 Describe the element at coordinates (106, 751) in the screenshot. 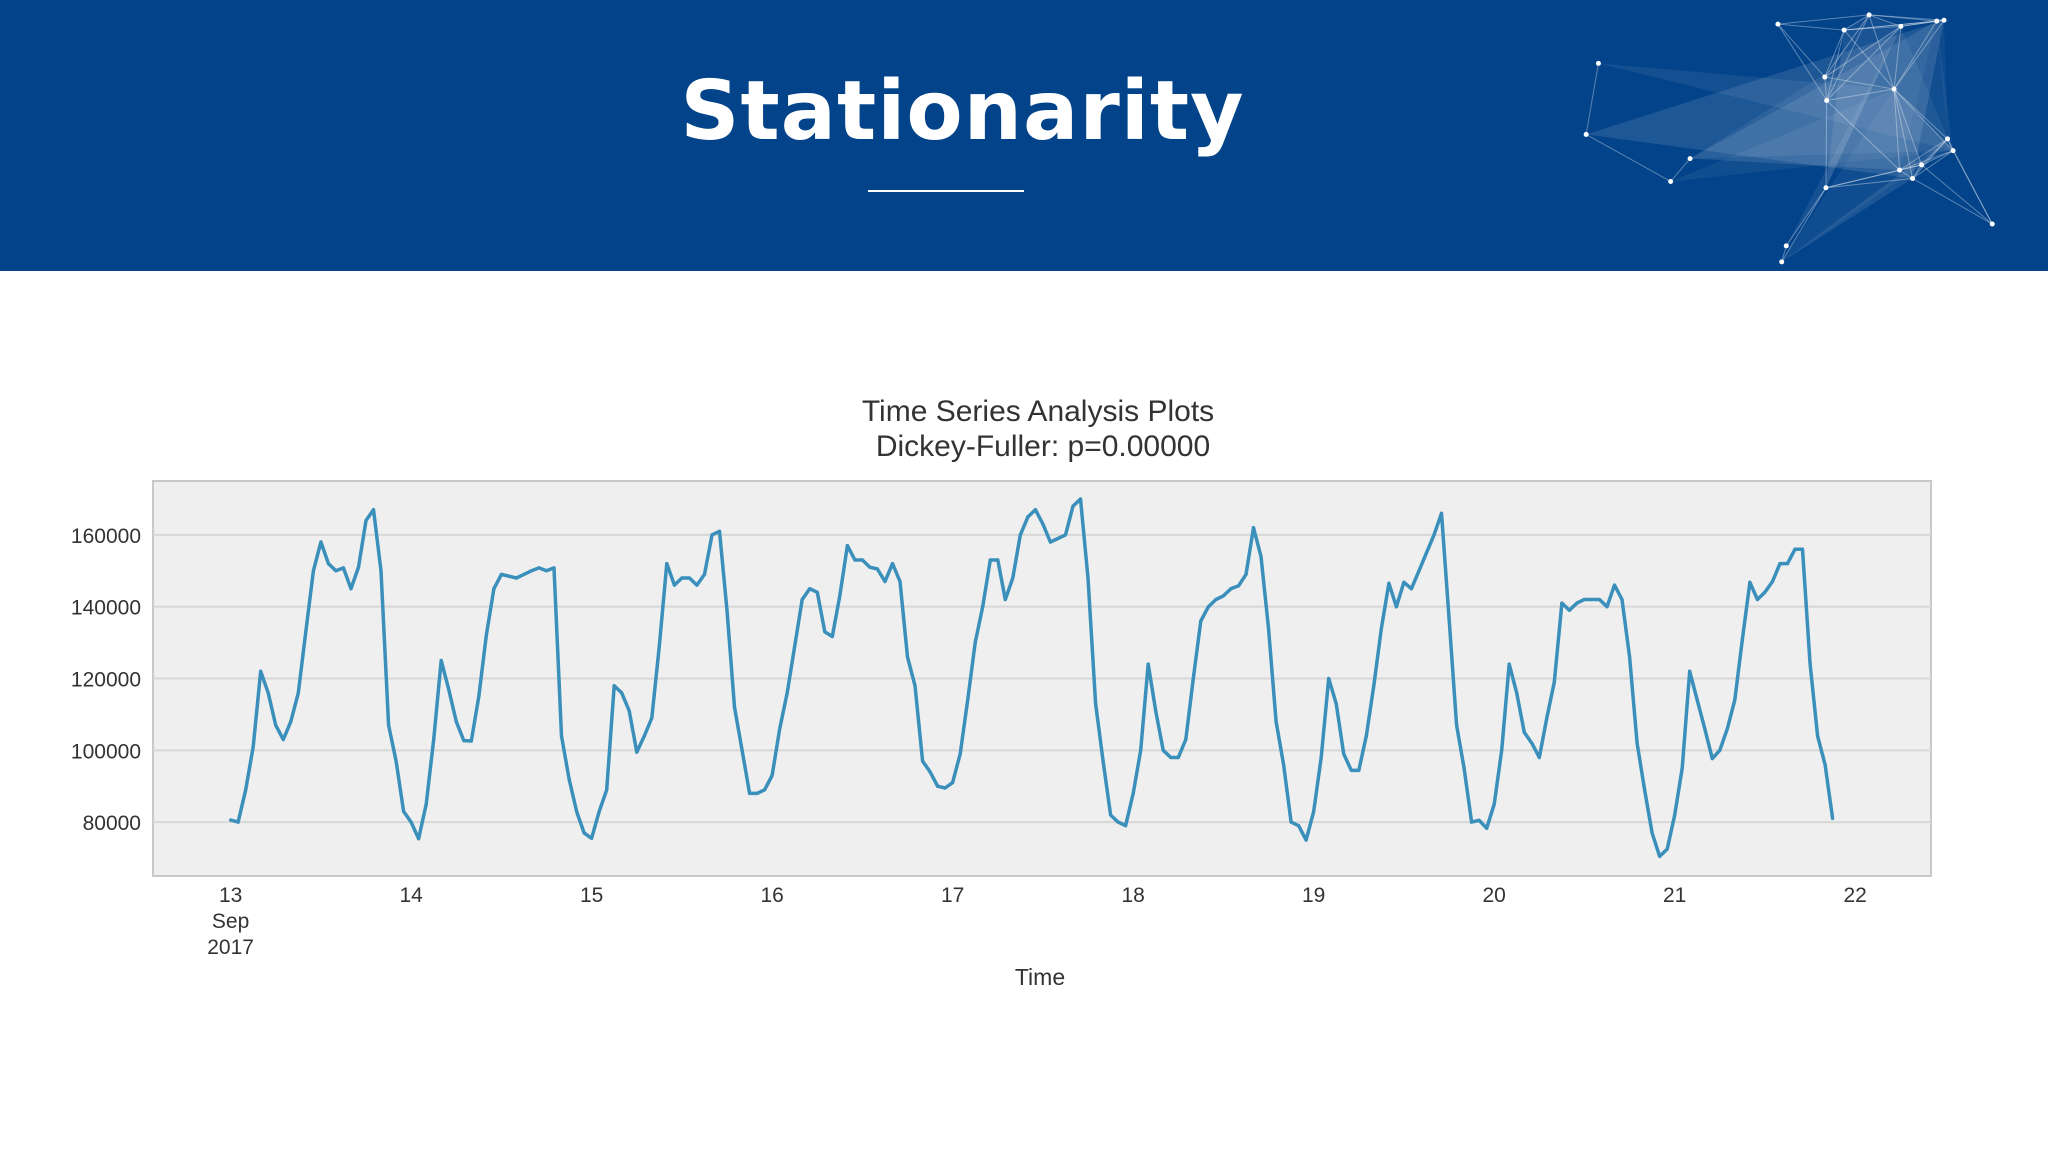

I see `y-tick-label: 100000` at that location.